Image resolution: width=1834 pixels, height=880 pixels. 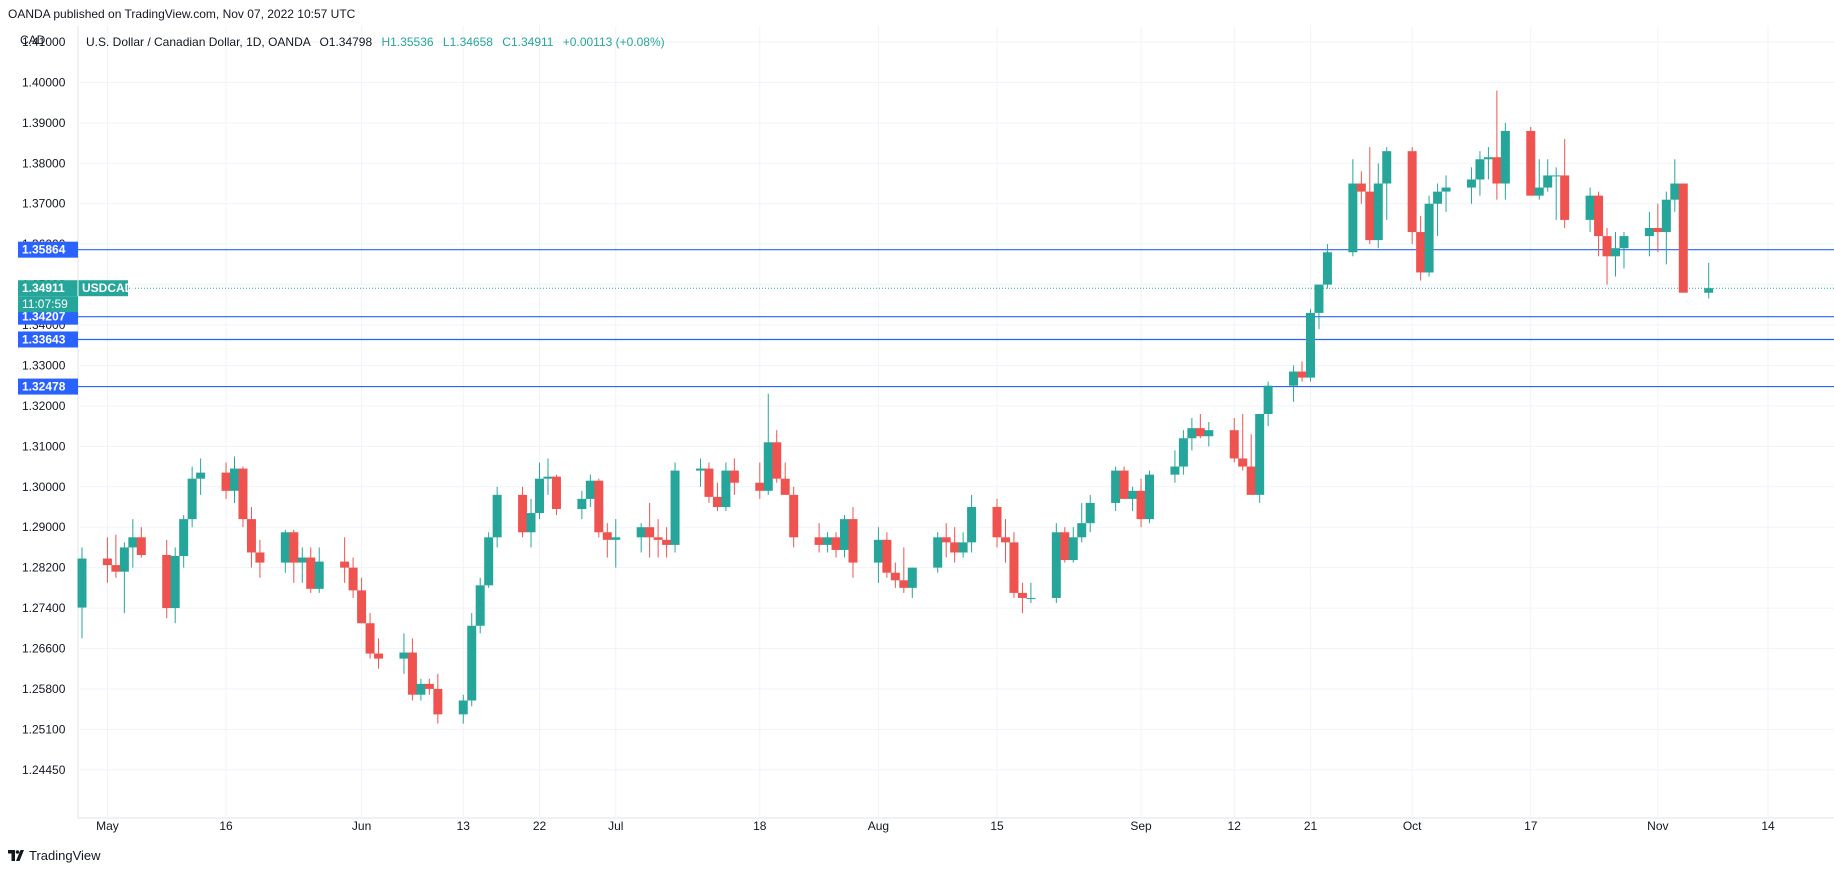 What do you see at coordinates (226, 826) in the screenshot?
I see `x-tick-label: 16` at bounding box center [226, 826].